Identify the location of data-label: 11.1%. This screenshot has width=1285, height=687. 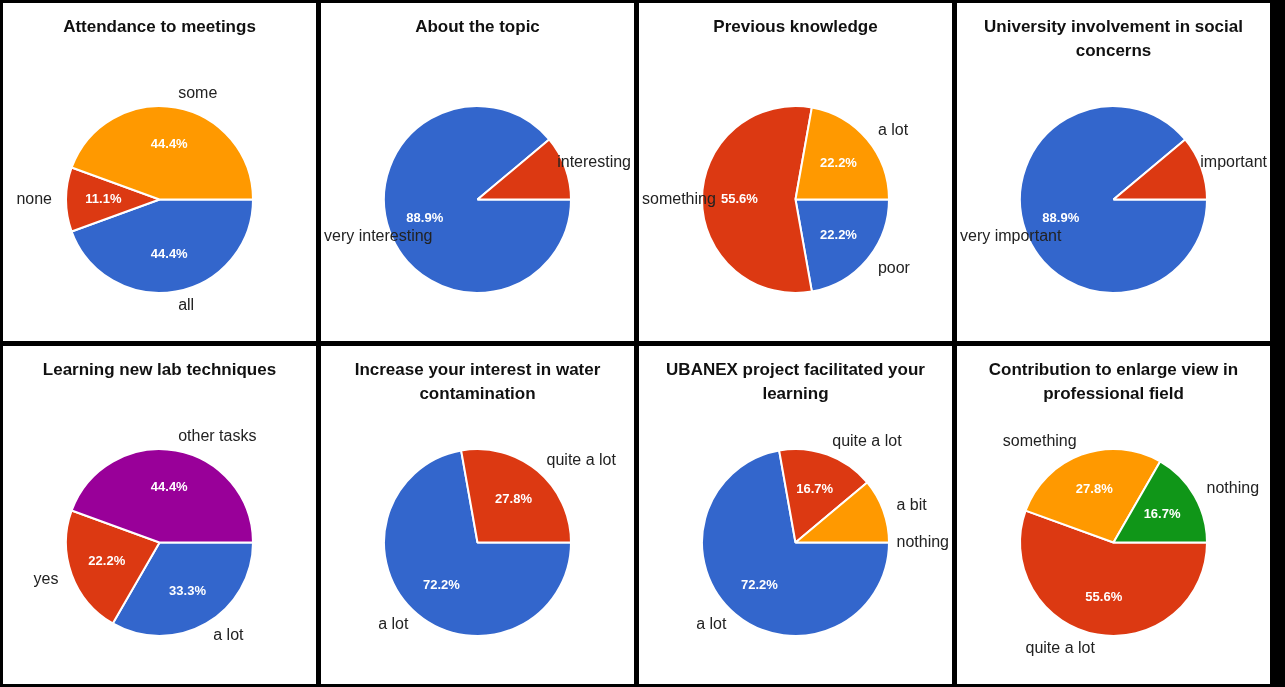
(103, 199).